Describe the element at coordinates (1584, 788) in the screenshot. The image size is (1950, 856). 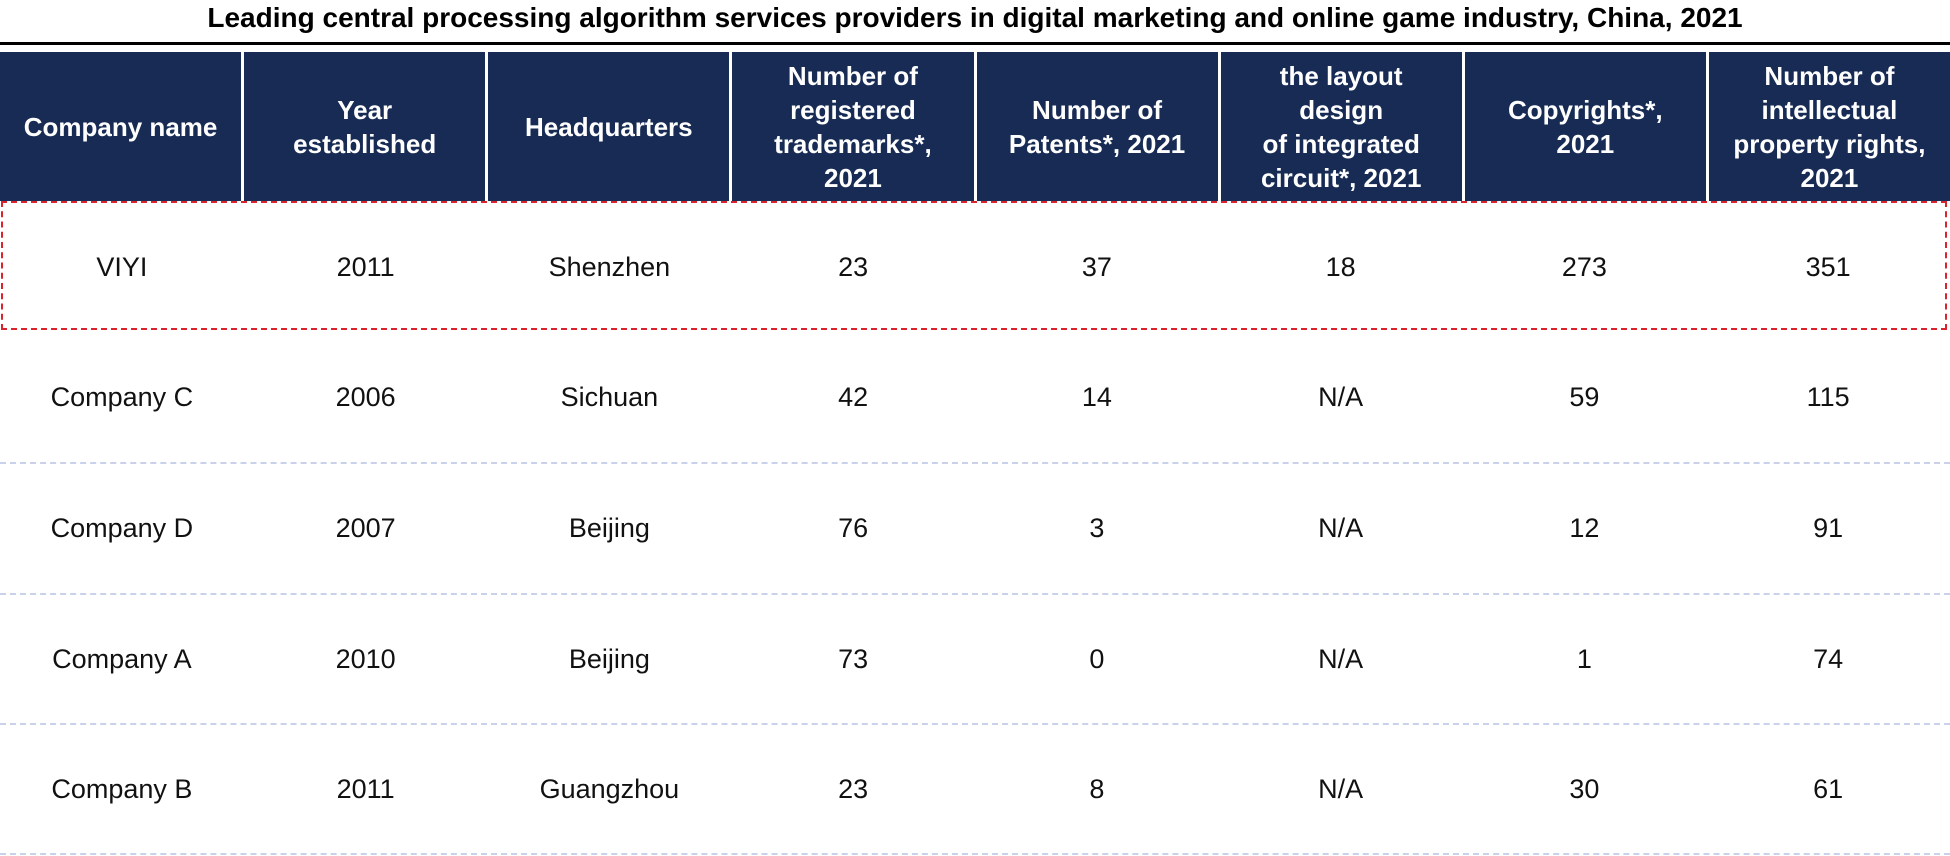
I see `cell-copyrights: 30` at that location.